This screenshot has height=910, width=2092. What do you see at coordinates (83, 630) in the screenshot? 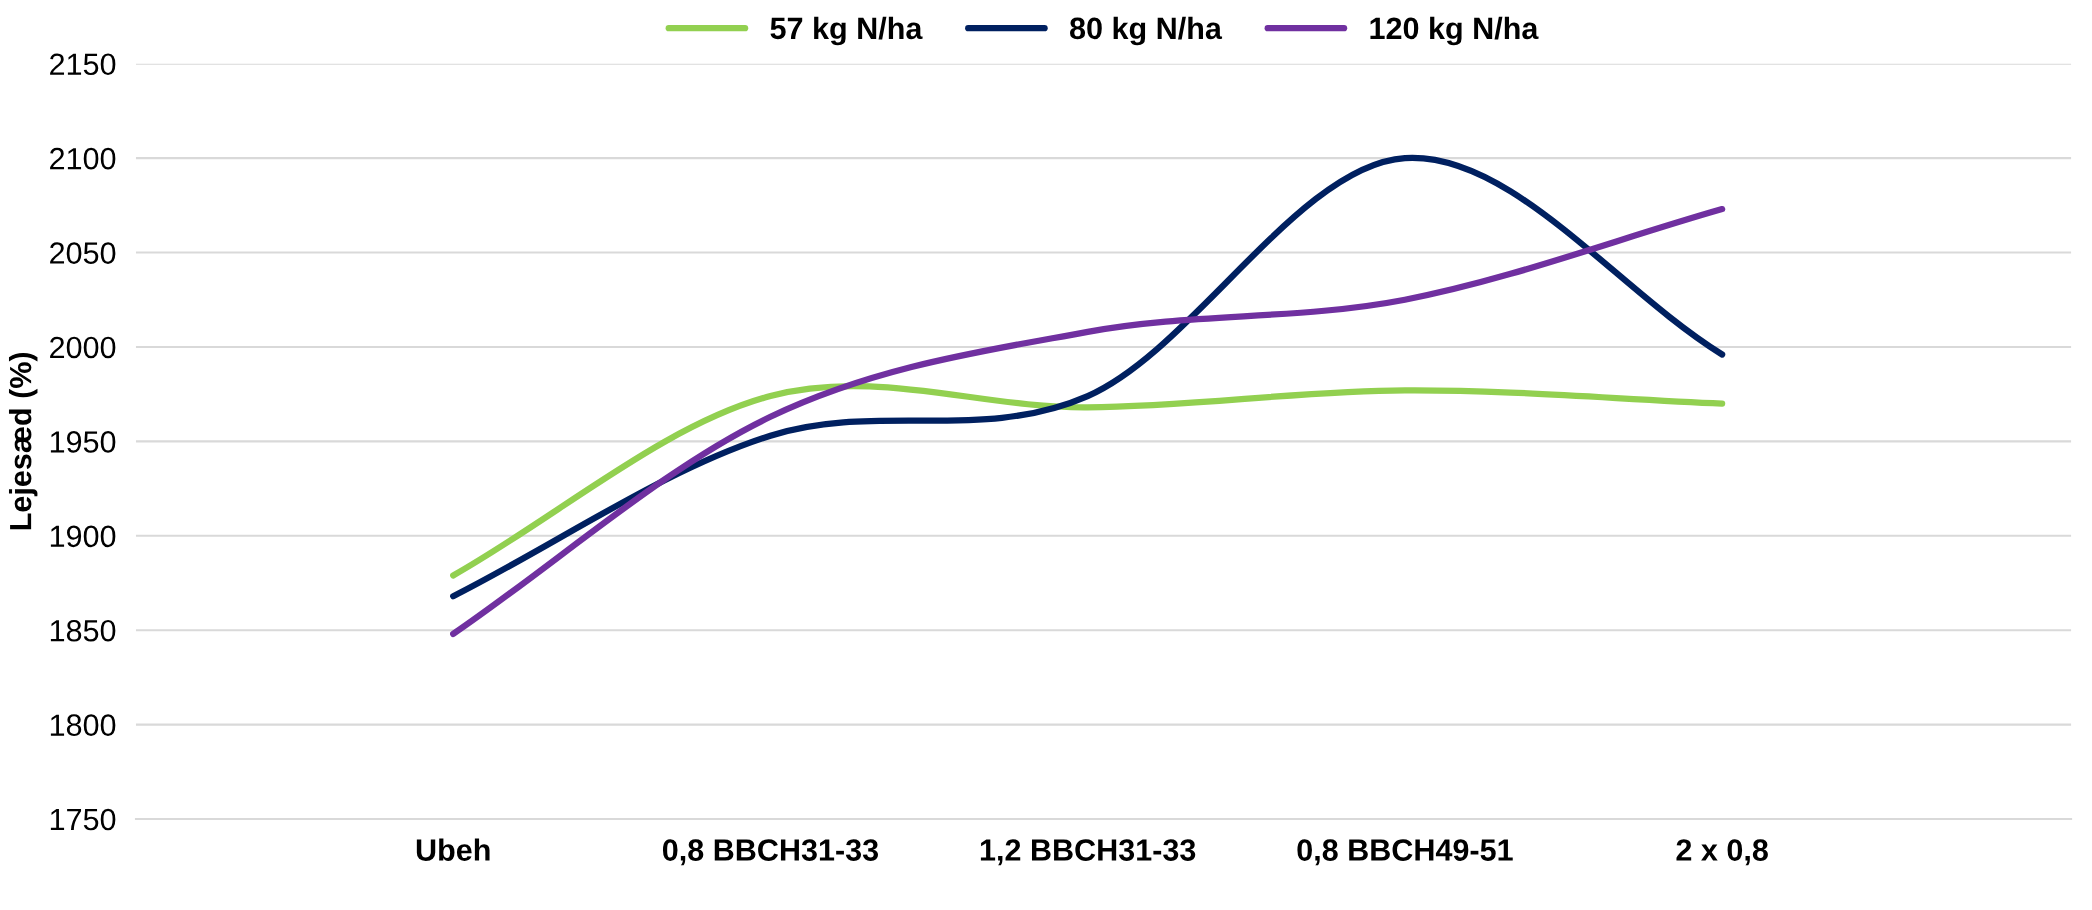
I see `y-tick-label: 1850` at bounding box center [83, 630].